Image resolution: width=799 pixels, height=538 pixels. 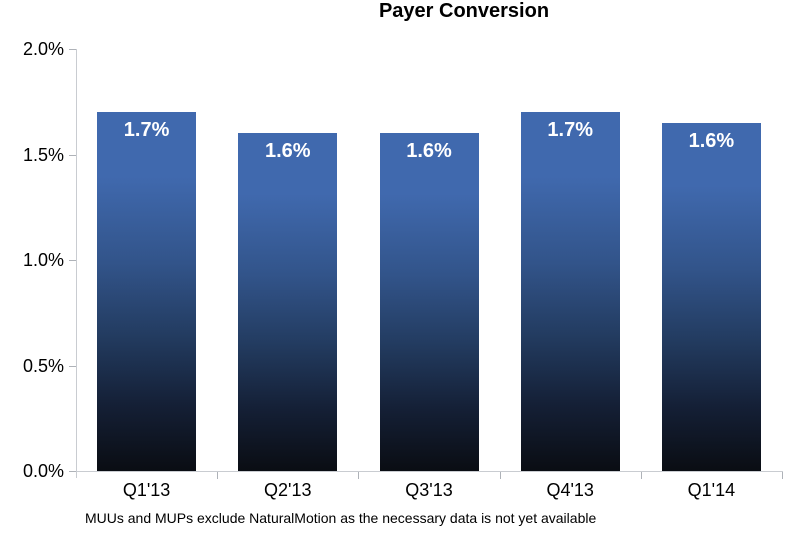 What do you see at coordinates (43, 154) in the screenshot?
I see `y-tick-label: 1.5%` at bounding box center [43, 154].